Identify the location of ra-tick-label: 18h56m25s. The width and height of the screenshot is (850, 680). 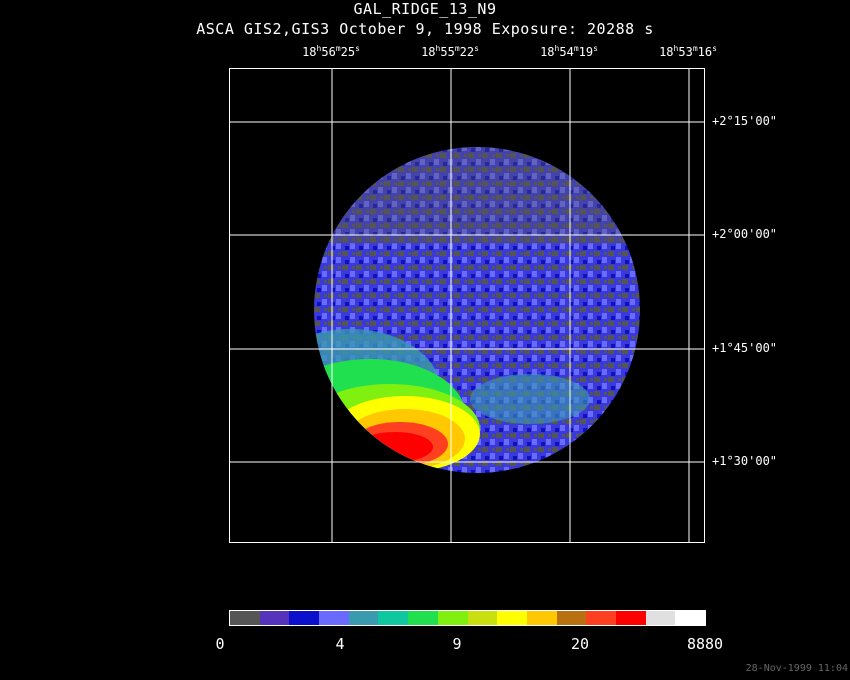
(331, 51).